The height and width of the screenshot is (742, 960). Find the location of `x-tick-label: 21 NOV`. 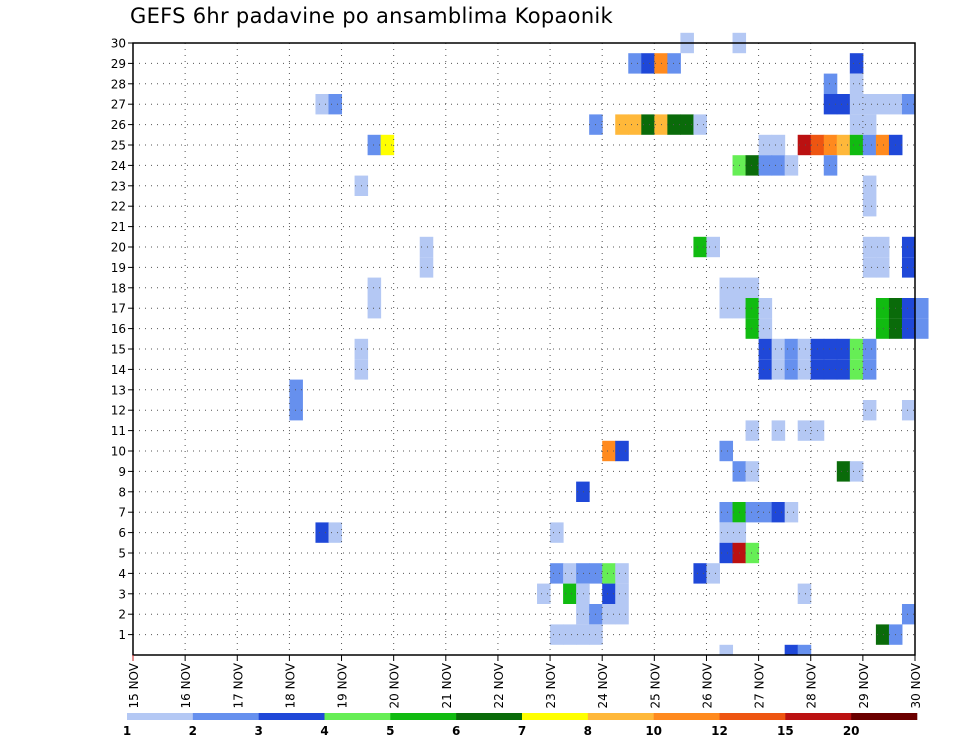

x-tick-label: 21 NOV is located at coordinates (447, 685).